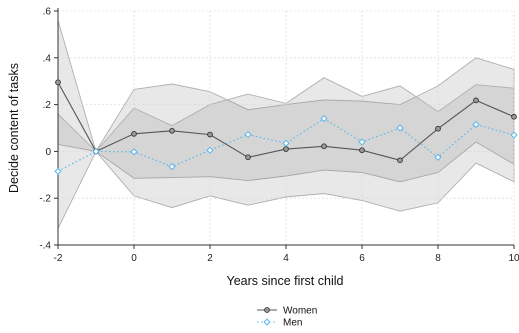  What do you see at coordinates (362, 258) in the screenshot?
I see `x-tick-label: 6` at bounding box center [362, 258].